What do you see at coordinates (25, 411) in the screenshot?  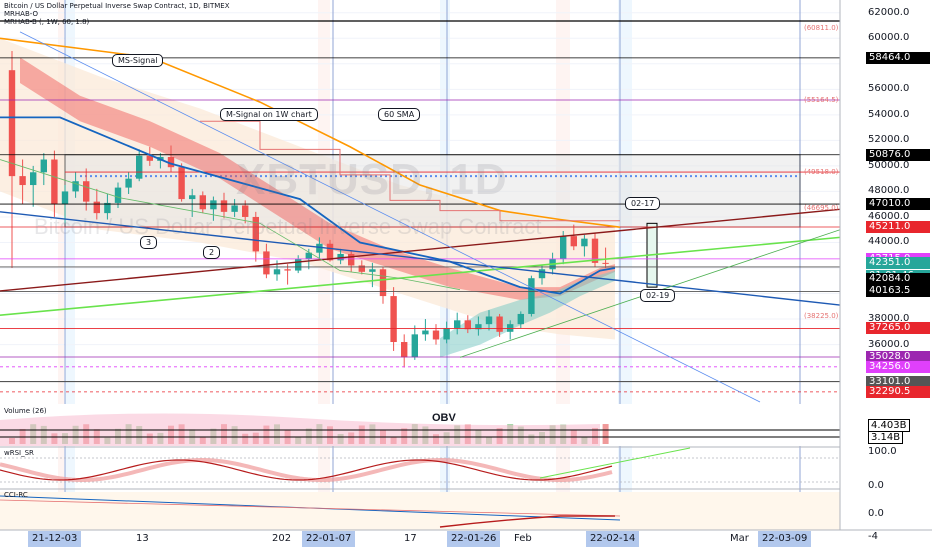 I see `volume-panel-title: Volume (26)` at bounding box center [25, 411].